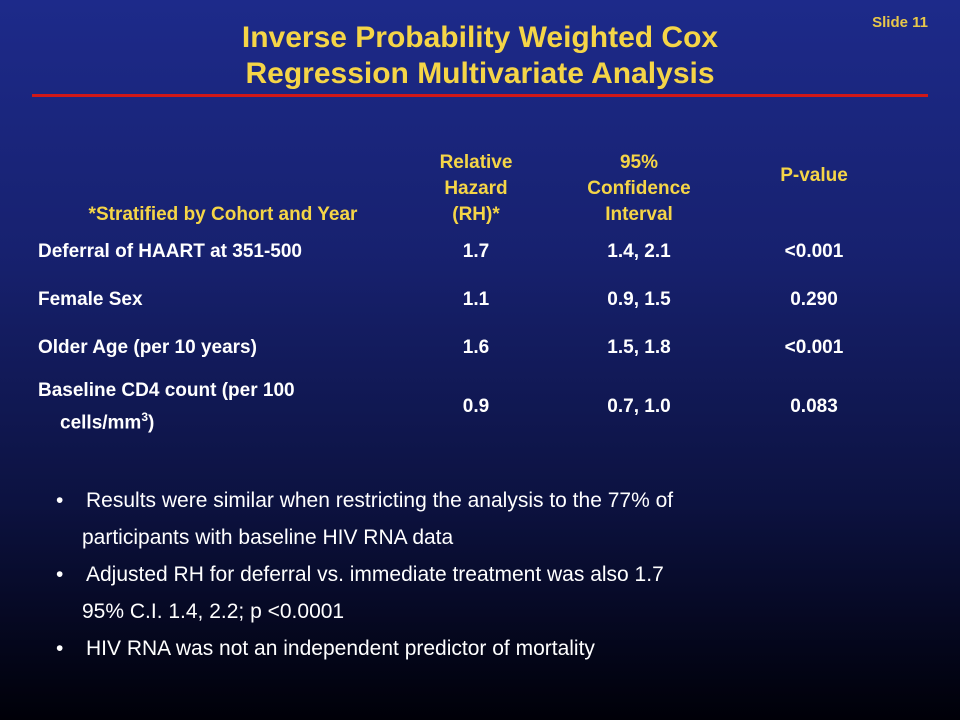  Describe the element at coordinates (814, 406) in the screenshot. I see `p-value: 0.083` at that location.